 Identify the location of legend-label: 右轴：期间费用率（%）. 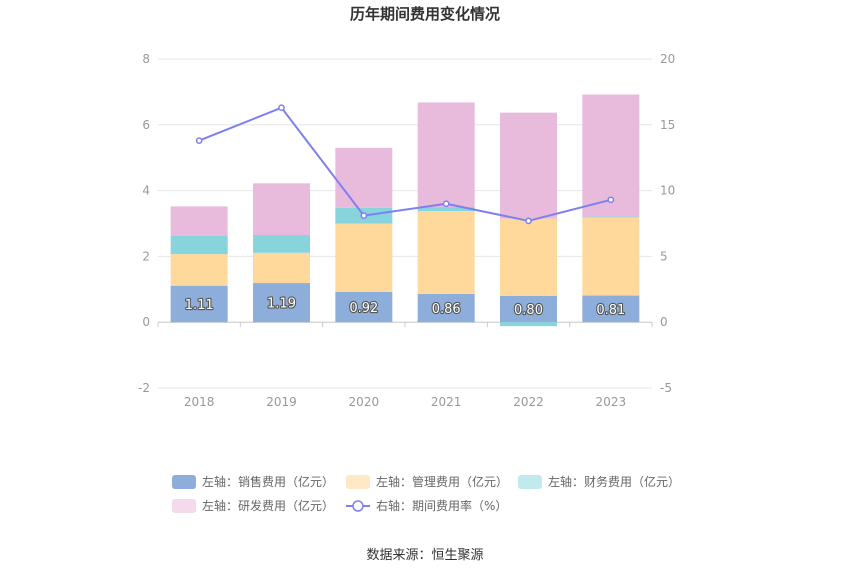
(441, 505).